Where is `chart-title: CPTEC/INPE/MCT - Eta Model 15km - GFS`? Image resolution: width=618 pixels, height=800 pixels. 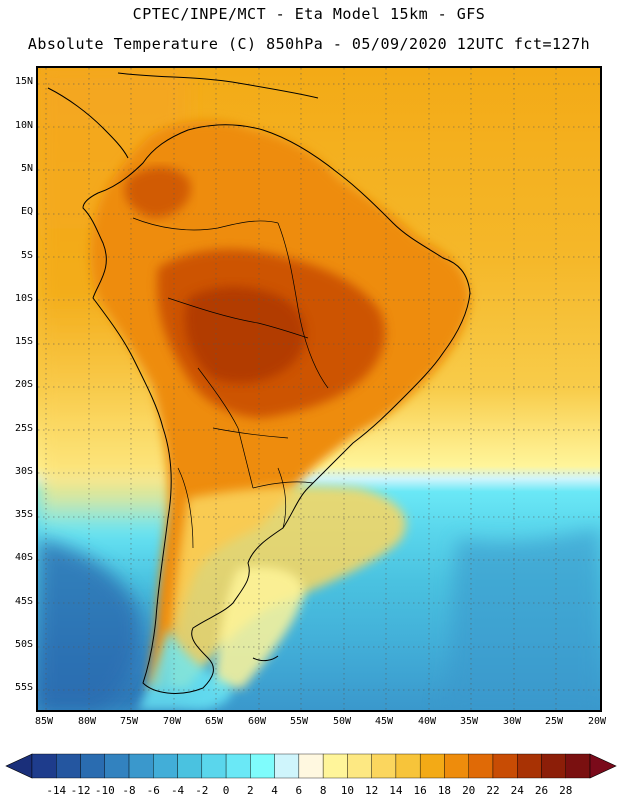
chart-title: CPTEC/INPE/MCT - Eta Model 15km - GFS is located at coordinates (309, 14).